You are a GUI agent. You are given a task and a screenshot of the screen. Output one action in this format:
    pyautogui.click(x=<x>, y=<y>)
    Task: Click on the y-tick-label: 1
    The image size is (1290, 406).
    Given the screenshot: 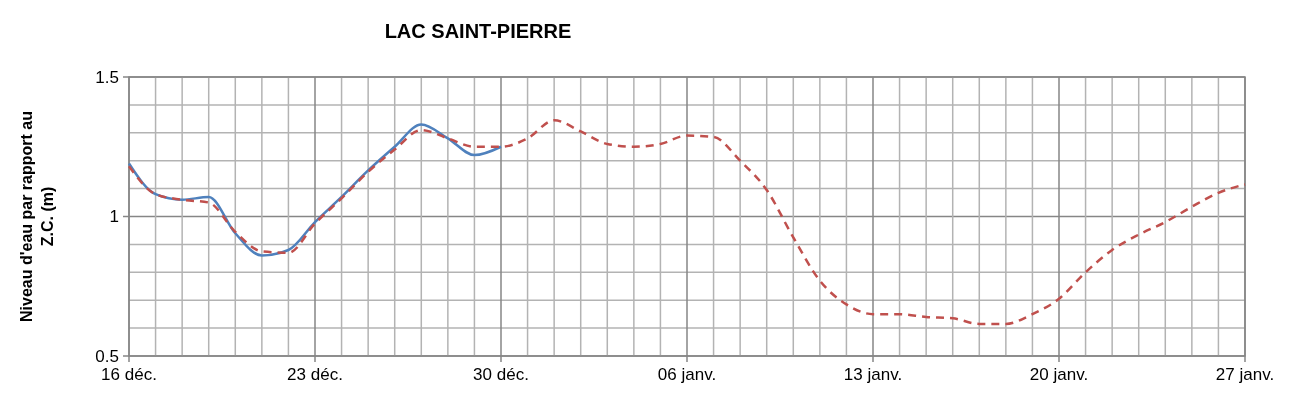 What is the action you would take?
    pyautogui.click(x=114, y=217)
    